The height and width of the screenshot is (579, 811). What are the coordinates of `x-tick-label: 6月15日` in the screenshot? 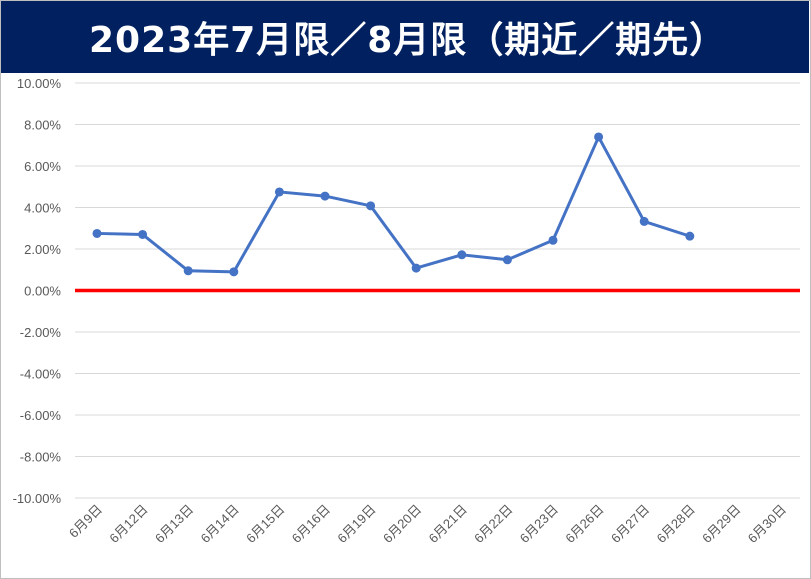 It's located at (265, 524).